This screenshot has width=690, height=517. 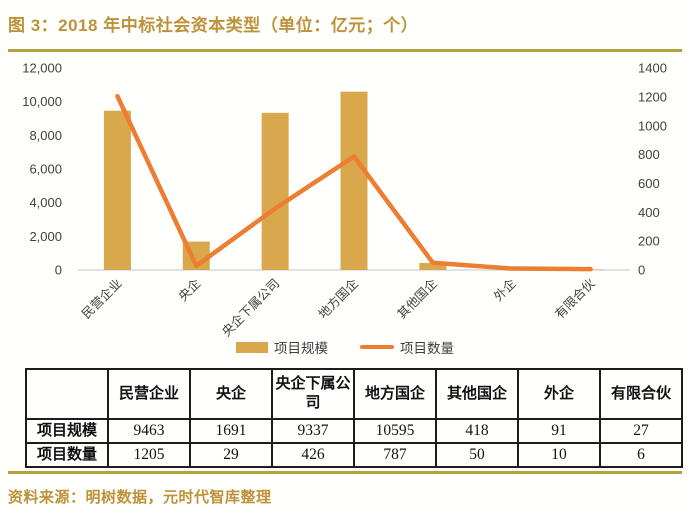 What do you see at coordinates (42, 68) in the screenshot?
I see `y-axis-left-tick-label: 12,000` at bounding box center [42, 68].